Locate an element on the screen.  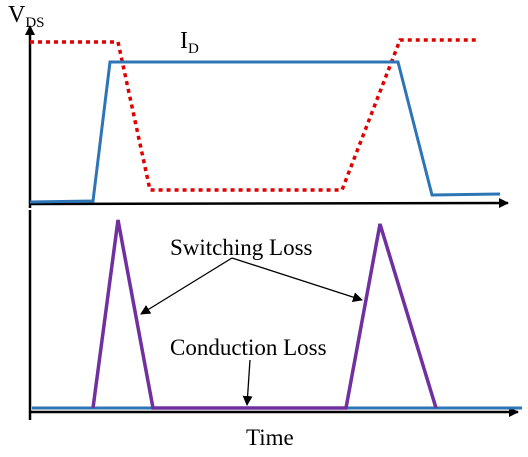
id-label-main: I is located at coordinates (184, 41).